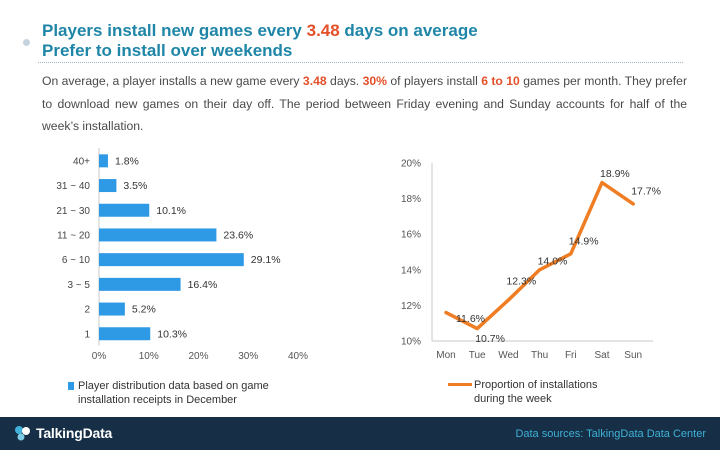  Describe the element at coordinates (411, 199) in the screenshot. I see `line-y-tick-label: 18%` at that location.